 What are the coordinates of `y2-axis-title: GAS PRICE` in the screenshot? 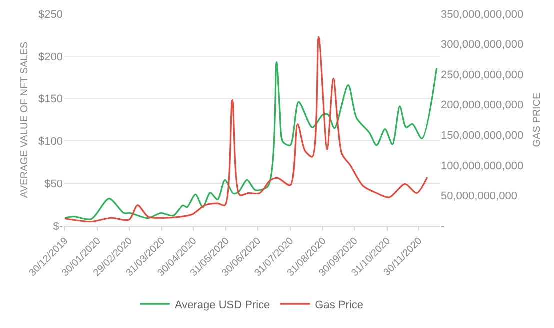 It's located at (538, 120).